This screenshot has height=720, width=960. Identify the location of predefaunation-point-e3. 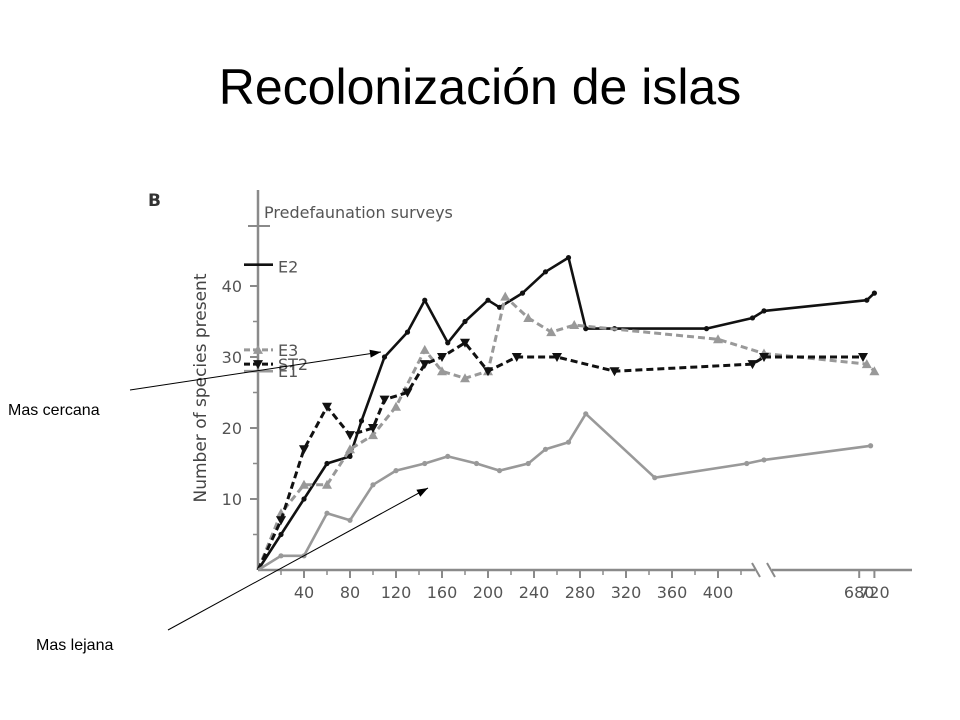
(258, 349).